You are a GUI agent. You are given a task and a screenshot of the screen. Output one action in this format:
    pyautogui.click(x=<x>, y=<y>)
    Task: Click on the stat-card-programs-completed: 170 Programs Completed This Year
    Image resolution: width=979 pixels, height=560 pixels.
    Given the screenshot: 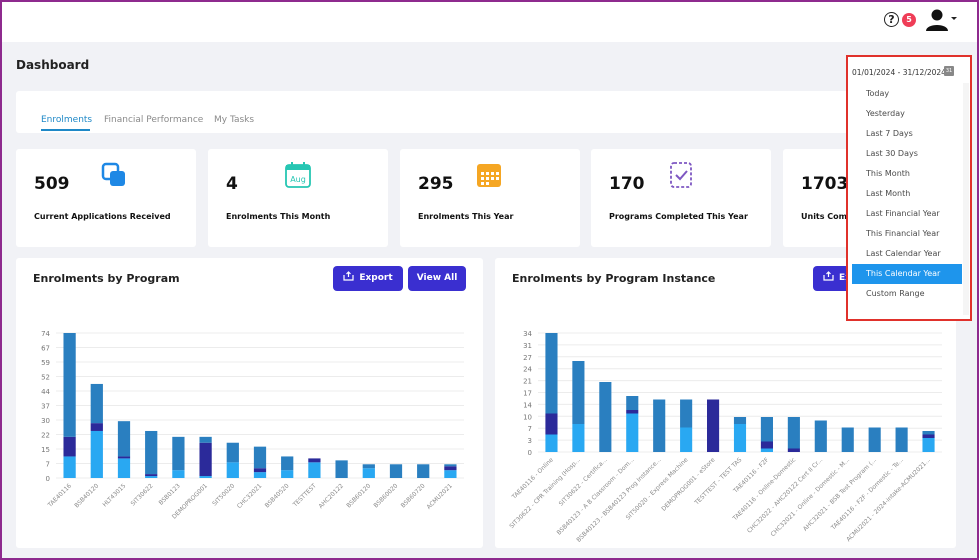 What is the action you would take?
    pyautogui.click(x=681, y=198)
    